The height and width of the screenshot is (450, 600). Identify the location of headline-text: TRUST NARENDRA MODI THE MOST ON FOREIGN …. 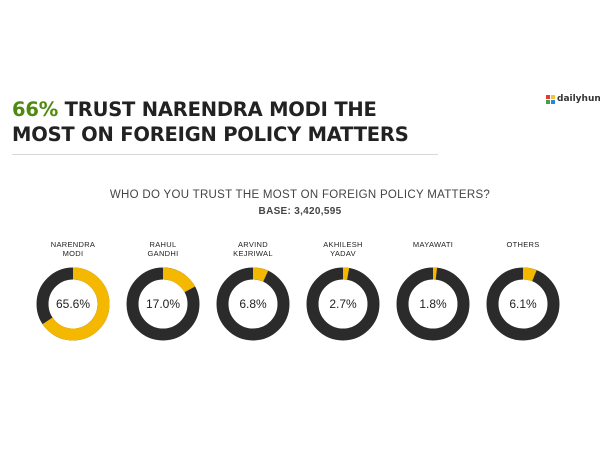
(210, 122).